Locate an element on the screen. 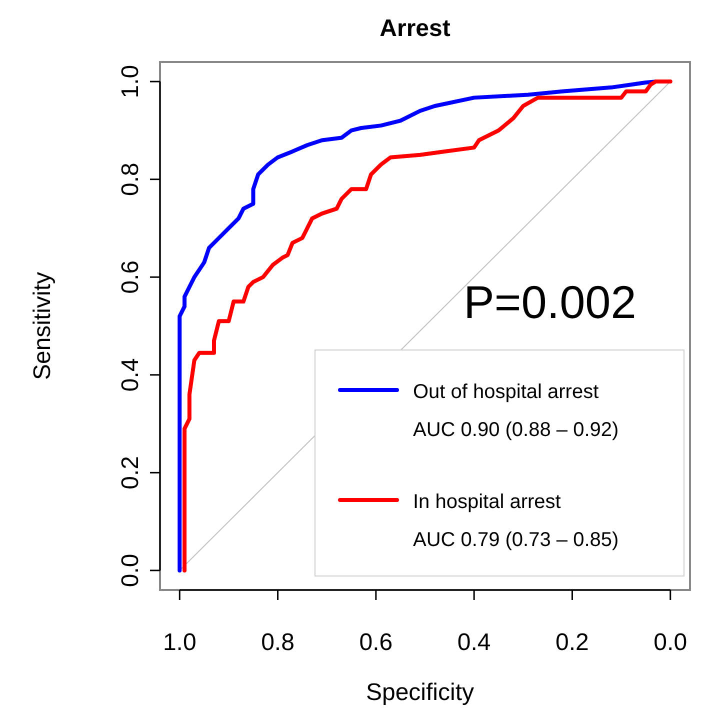  y-tick-label: 0.0 is located at coordinates (130, 571).